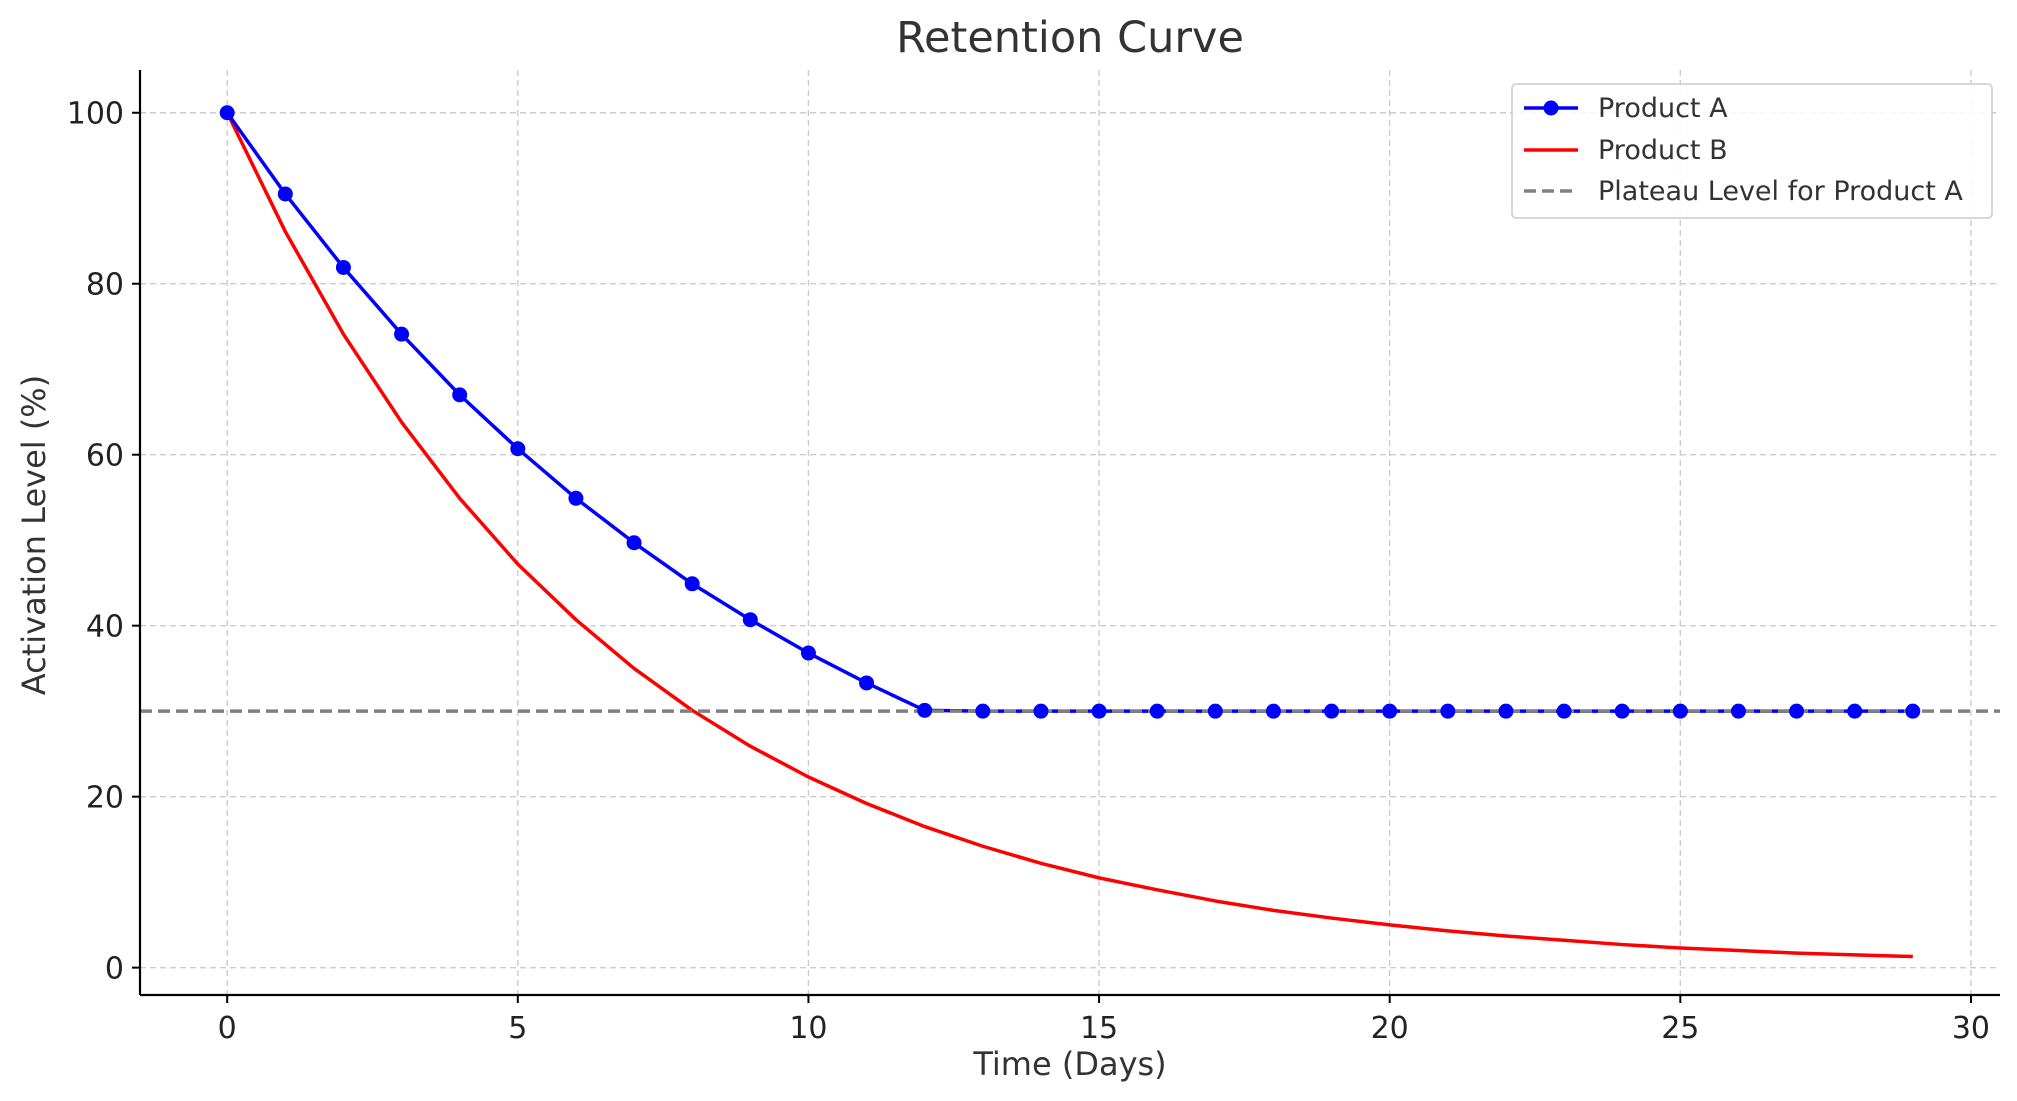 This screenshot has height=1101, width=2017. What do you see at coordinates (1663, 150) in the screenshot?
I see `legend-label-product-b: Product B` at bounding box center [1663, 150].